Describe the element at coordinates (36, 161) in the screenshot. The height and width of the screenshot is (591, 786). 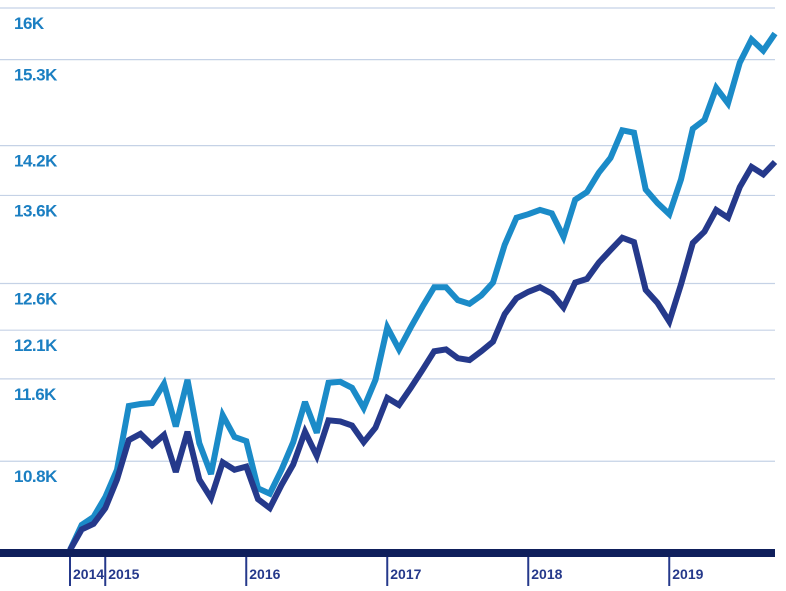
I see `y-tick-label: 14.2K` at that location.